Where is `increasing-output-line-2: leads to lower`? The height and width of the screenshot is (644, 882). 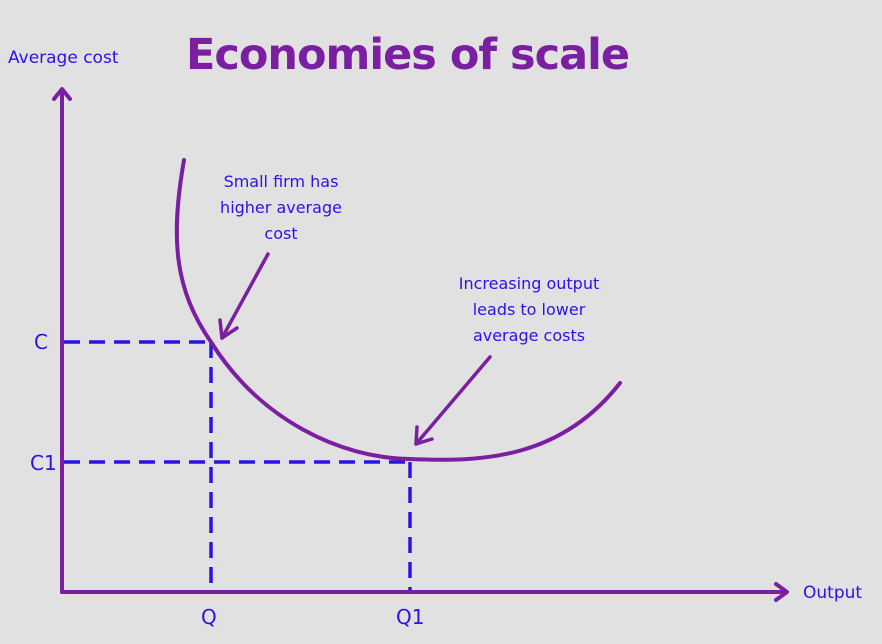 increasing-output-line-2: leads to lower is located at coordinates (529, 309).